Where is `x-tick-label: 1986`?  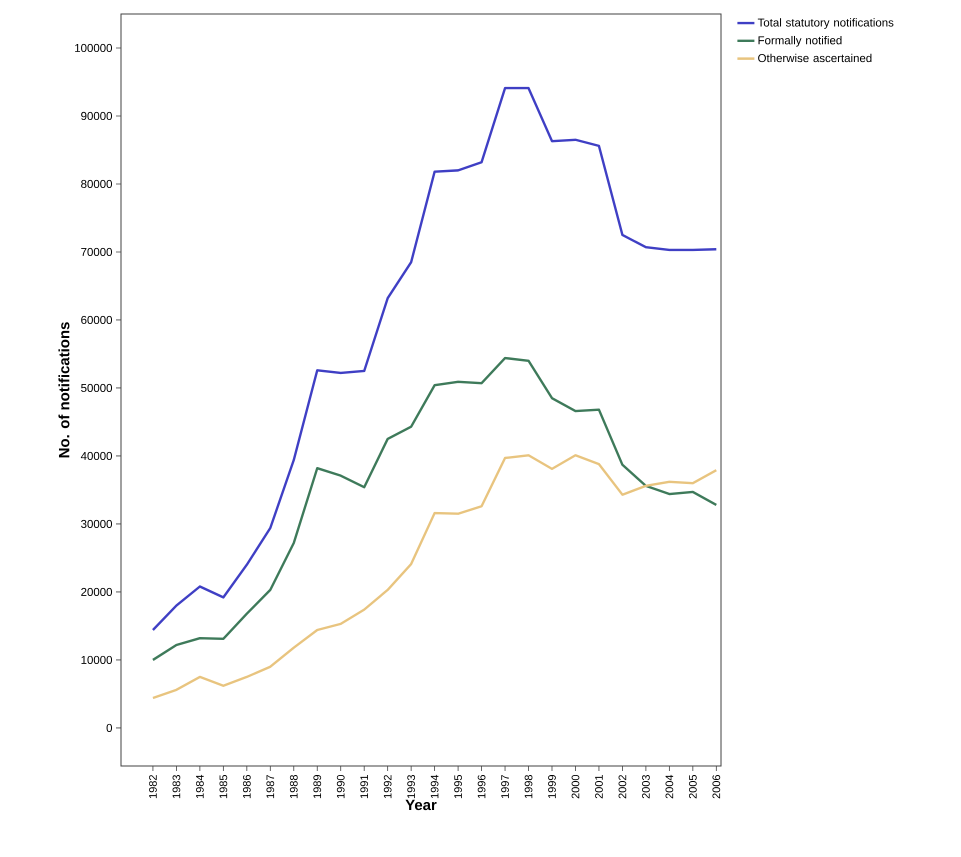
x-tick-label: 1986 is located at coordinates (246, 786).